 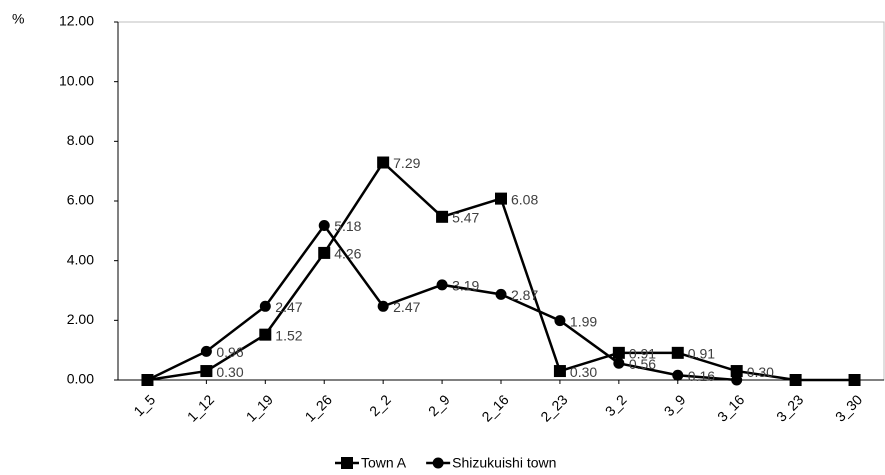 I want to click on data-label: 3.19, so click(x=465, y=286).